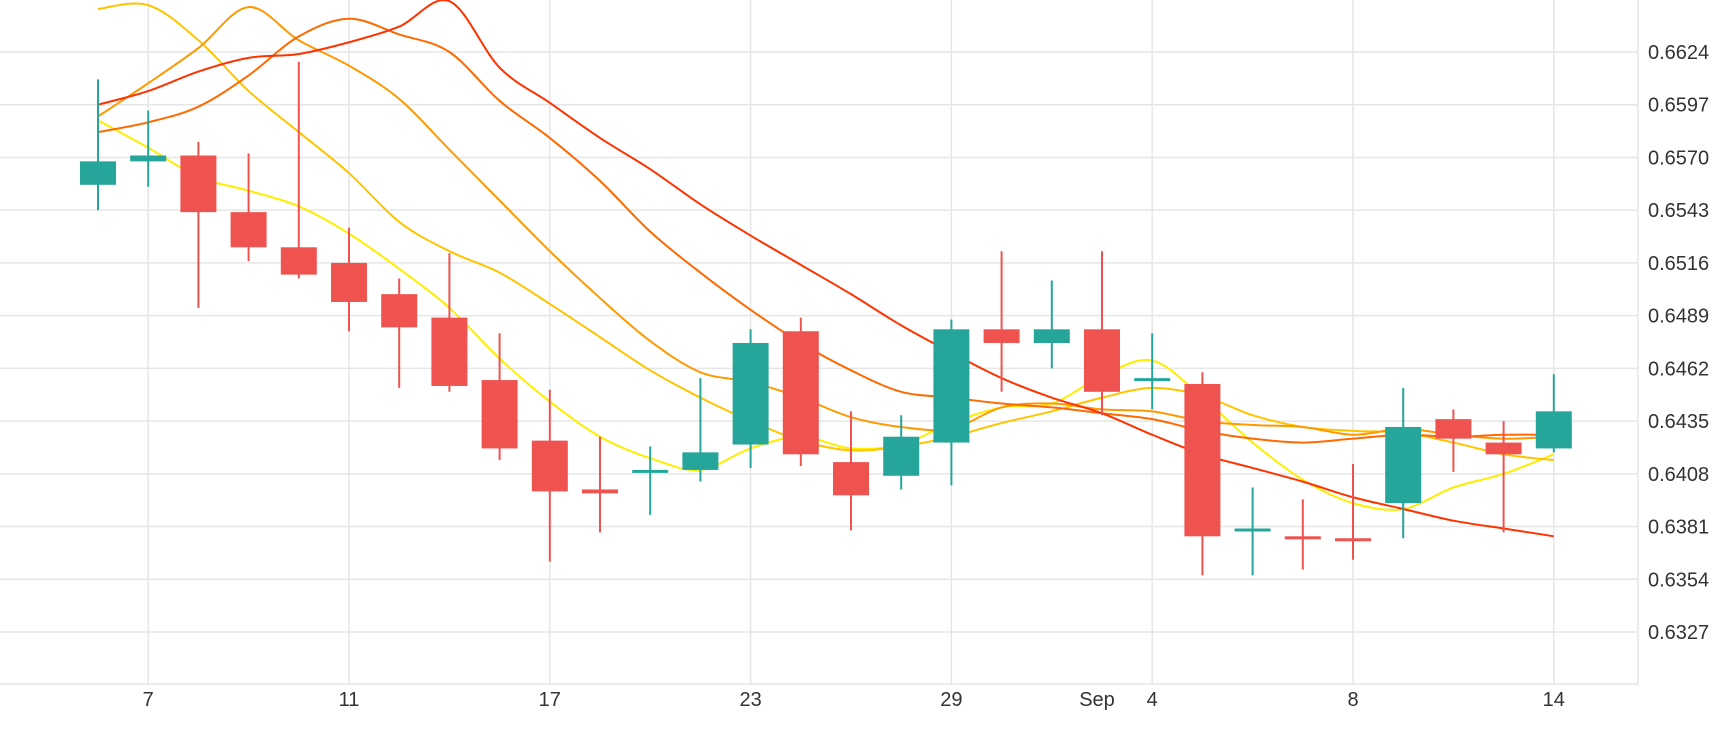 Image resolution: width=1730 pixels, height=730 pixels. I want to click on y-tick-label: 0.6543, so click(1678, 211).